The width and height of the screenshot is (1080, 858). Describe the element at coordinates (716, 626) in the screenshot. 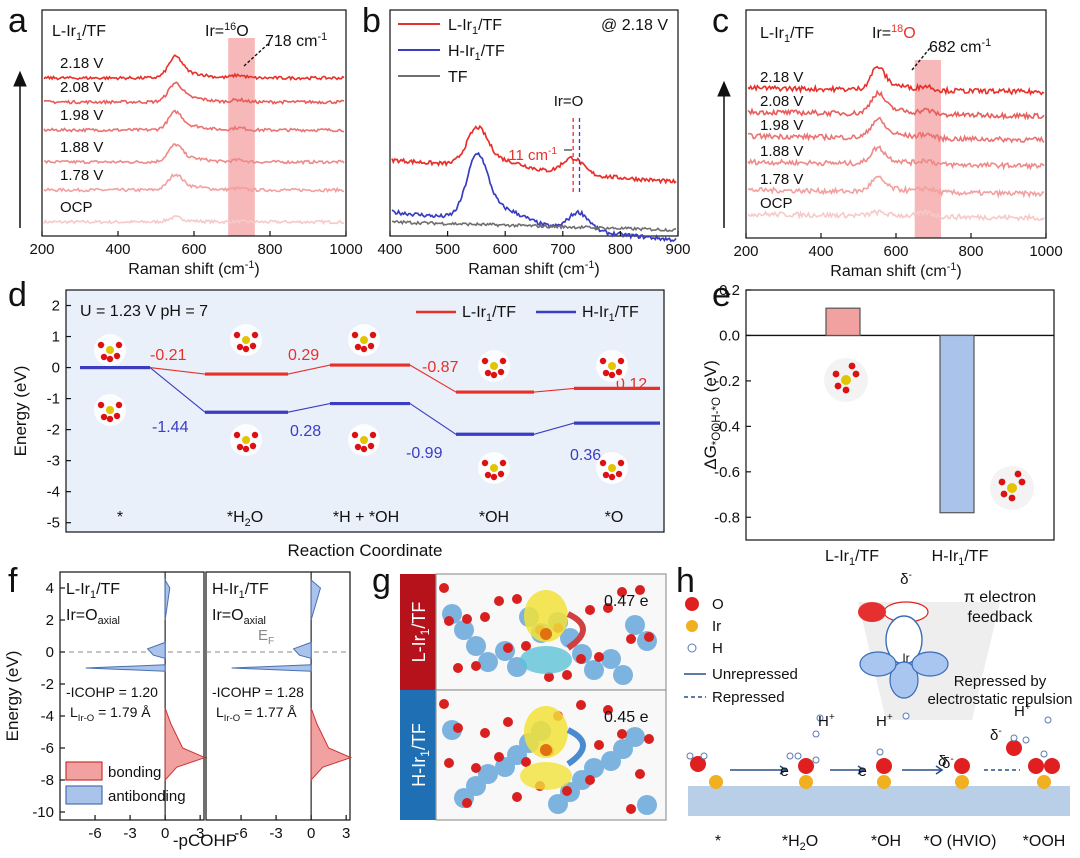

I see `legend-label: Ir` at that location.